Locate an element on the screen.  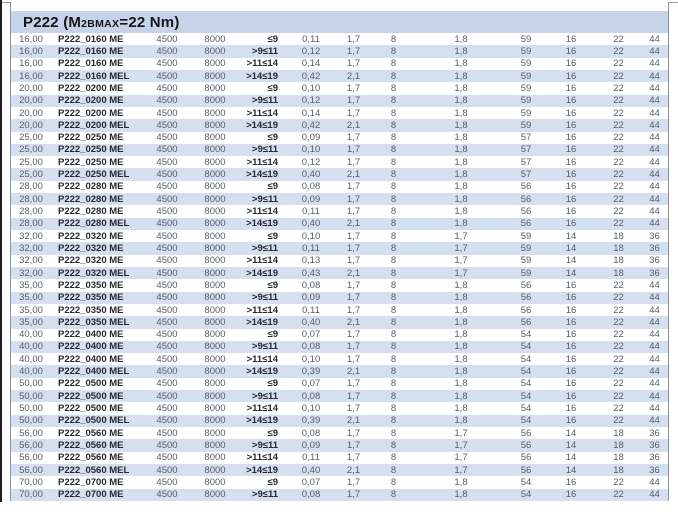
table-cell: 36 is located at coordinates (654, 445).